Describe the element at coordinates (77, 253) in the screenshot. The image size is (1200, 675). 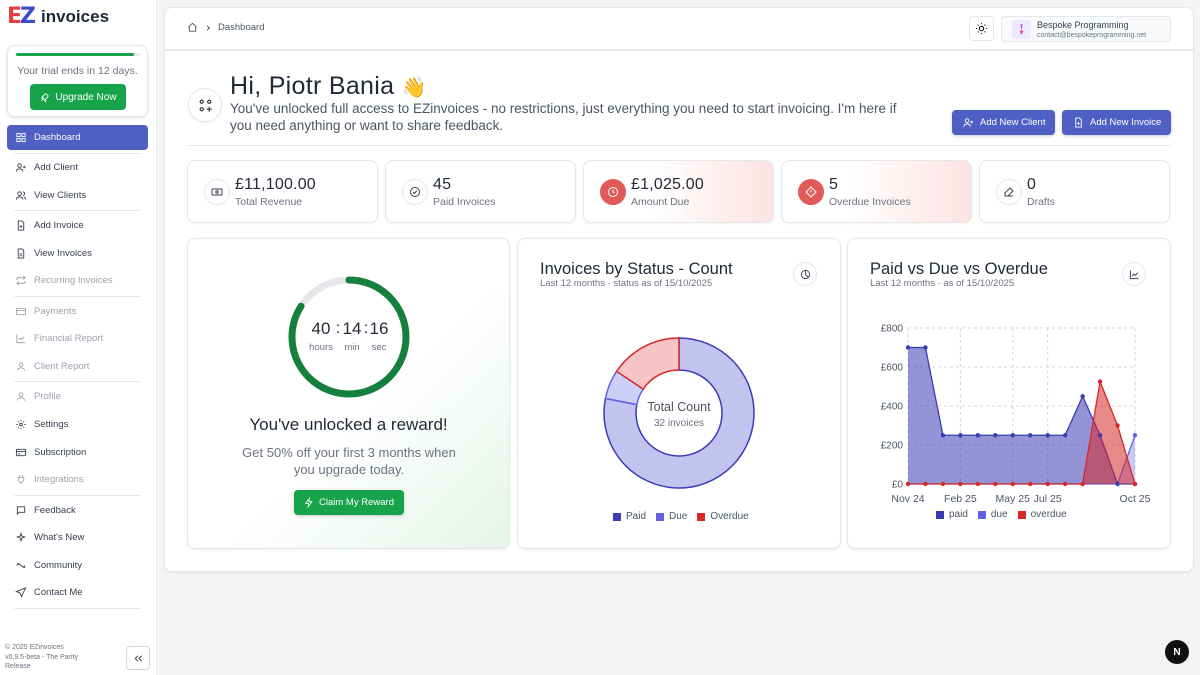
I see `sidebar-item-view-invoices: View Invoices` at that location.